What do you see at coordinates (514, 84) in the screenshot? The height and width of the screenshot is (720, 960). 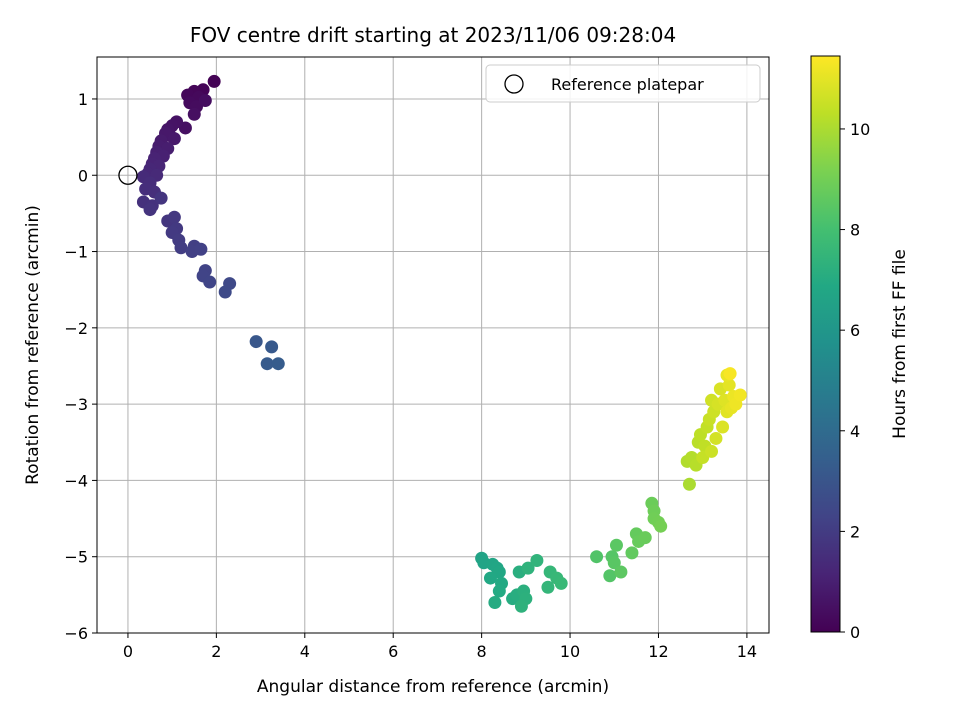 I see `legend-marker-open-circle` at bounding box center [514, 84].